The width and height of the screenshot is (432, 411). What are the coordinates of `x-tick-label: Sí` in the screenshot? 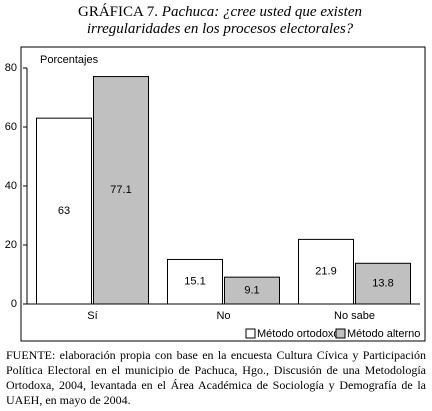 It's located at (92, 316).